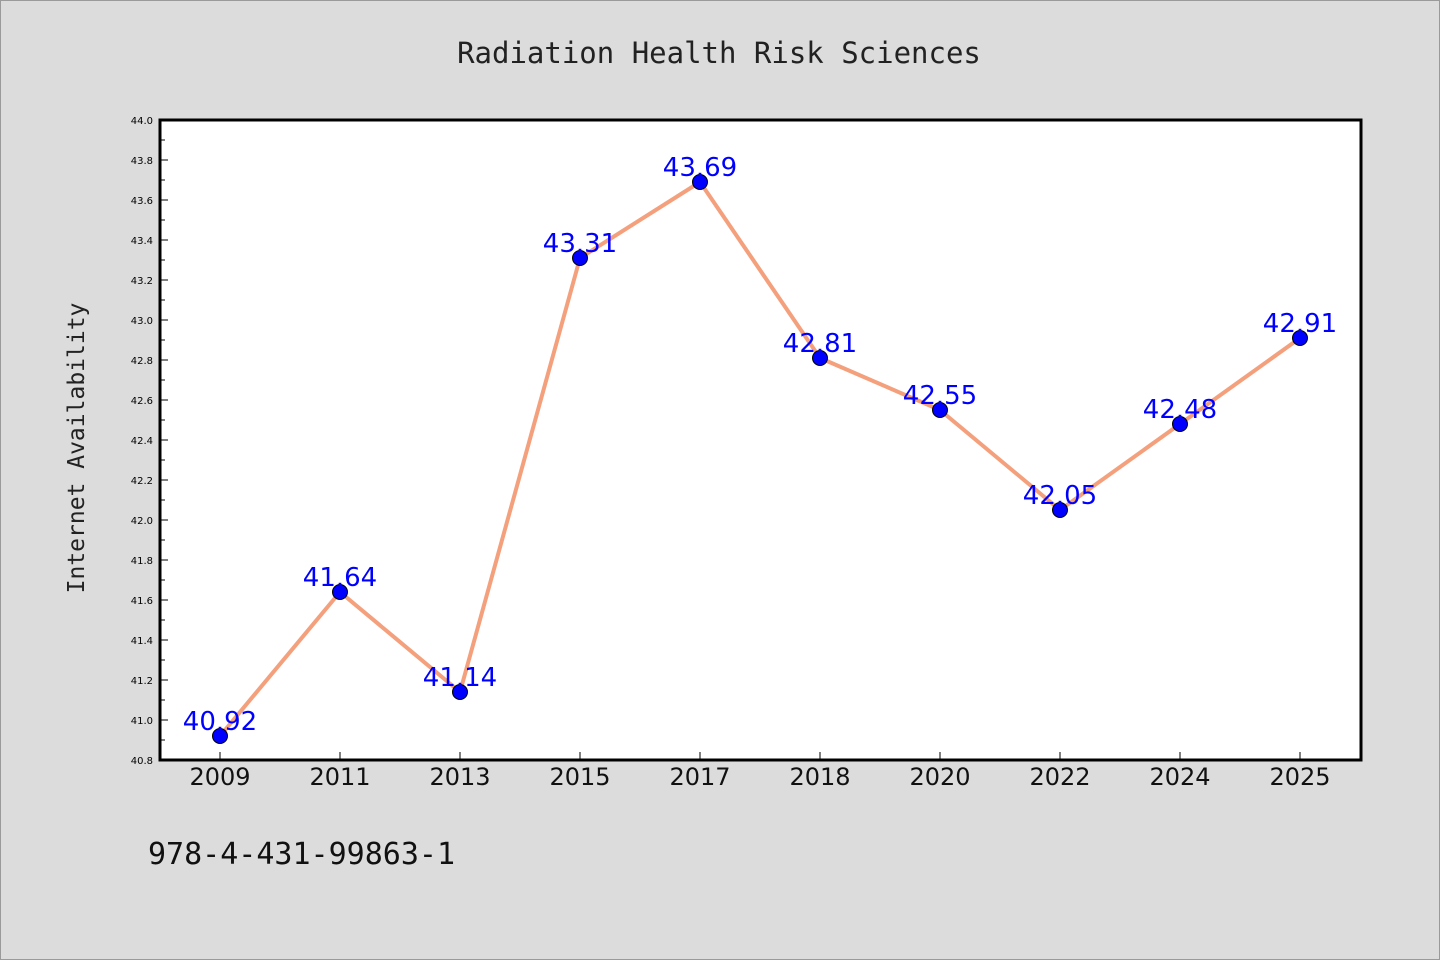 This screenshot has width=1440, height=960. Describe the element at coordinates (142, 201) in the screenshot. I see `y-tick-label: 43.6` at that location.